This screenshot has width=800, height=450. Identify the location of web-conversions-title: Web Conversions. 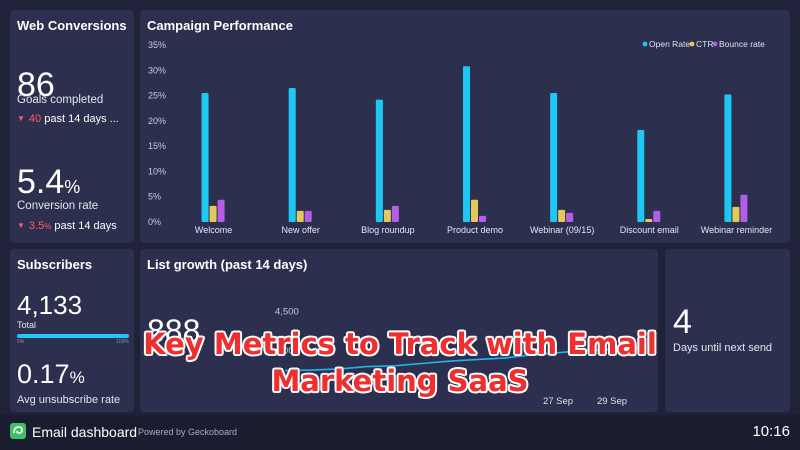
(72, 25).